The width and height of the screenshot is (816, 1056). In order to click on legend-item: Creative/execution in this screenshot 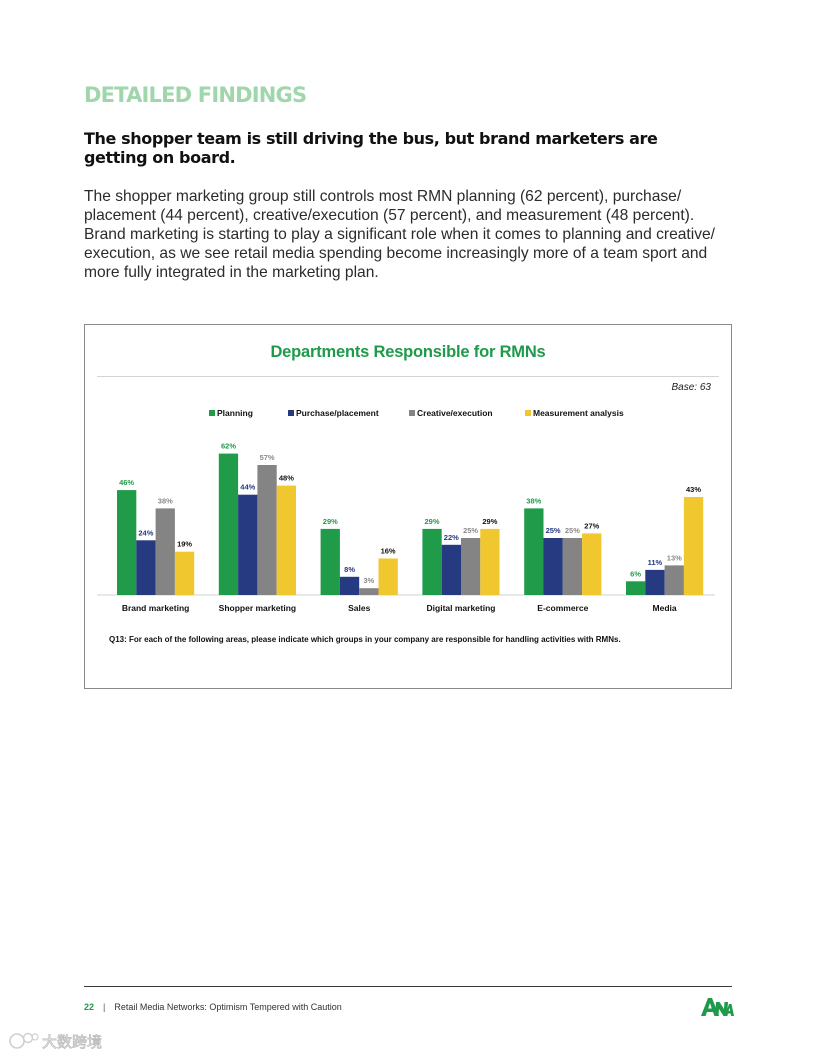, I will do `click(451, 413)`.